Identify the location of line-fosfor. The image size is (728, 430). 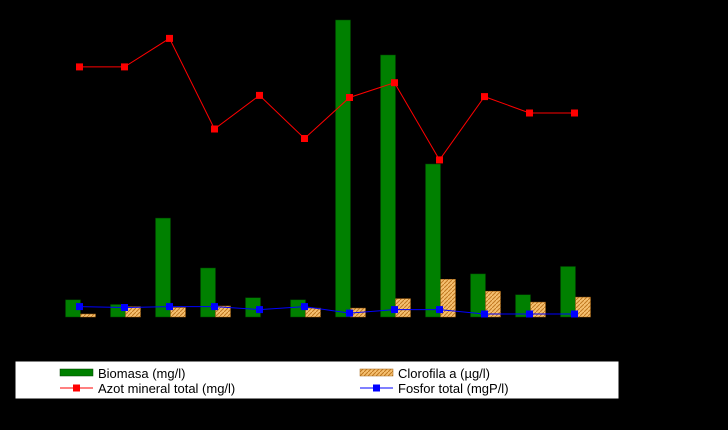
(327, 310).